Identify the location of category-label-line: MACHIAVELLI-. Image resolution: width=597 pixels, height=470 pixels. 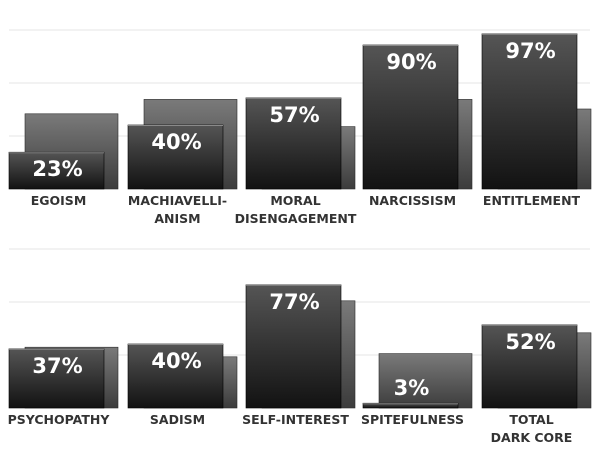
(177, 200).